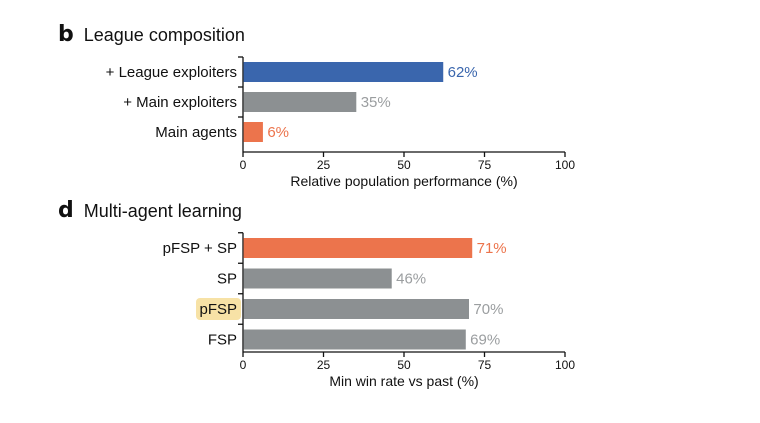  What do you see at coordinates (403, 381) in the screenshot?
I see `x-axis-title: Min win rate vs past (%)` at bounding box center [403, 381].